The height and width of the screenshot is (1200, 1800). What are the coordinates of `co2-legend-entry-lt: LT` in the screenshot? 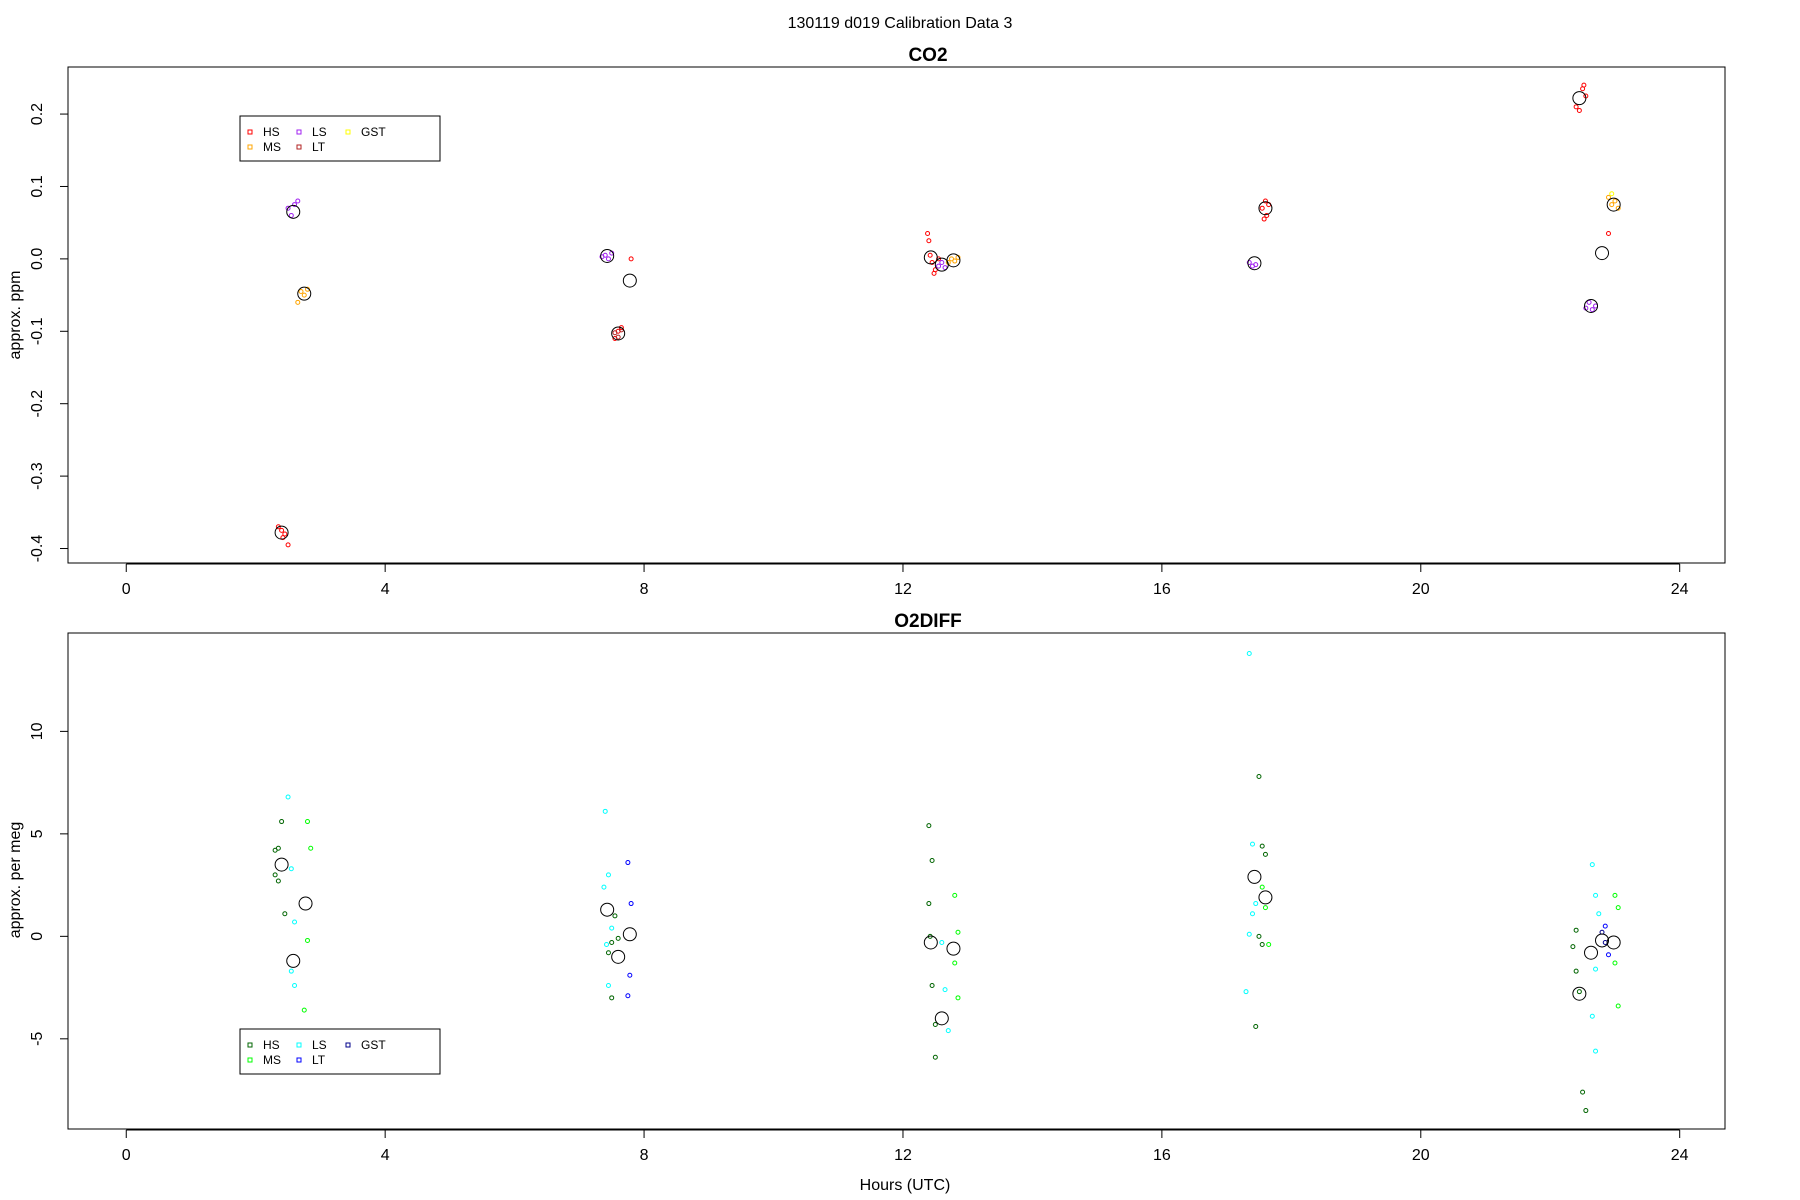 It's located at (311, 147).